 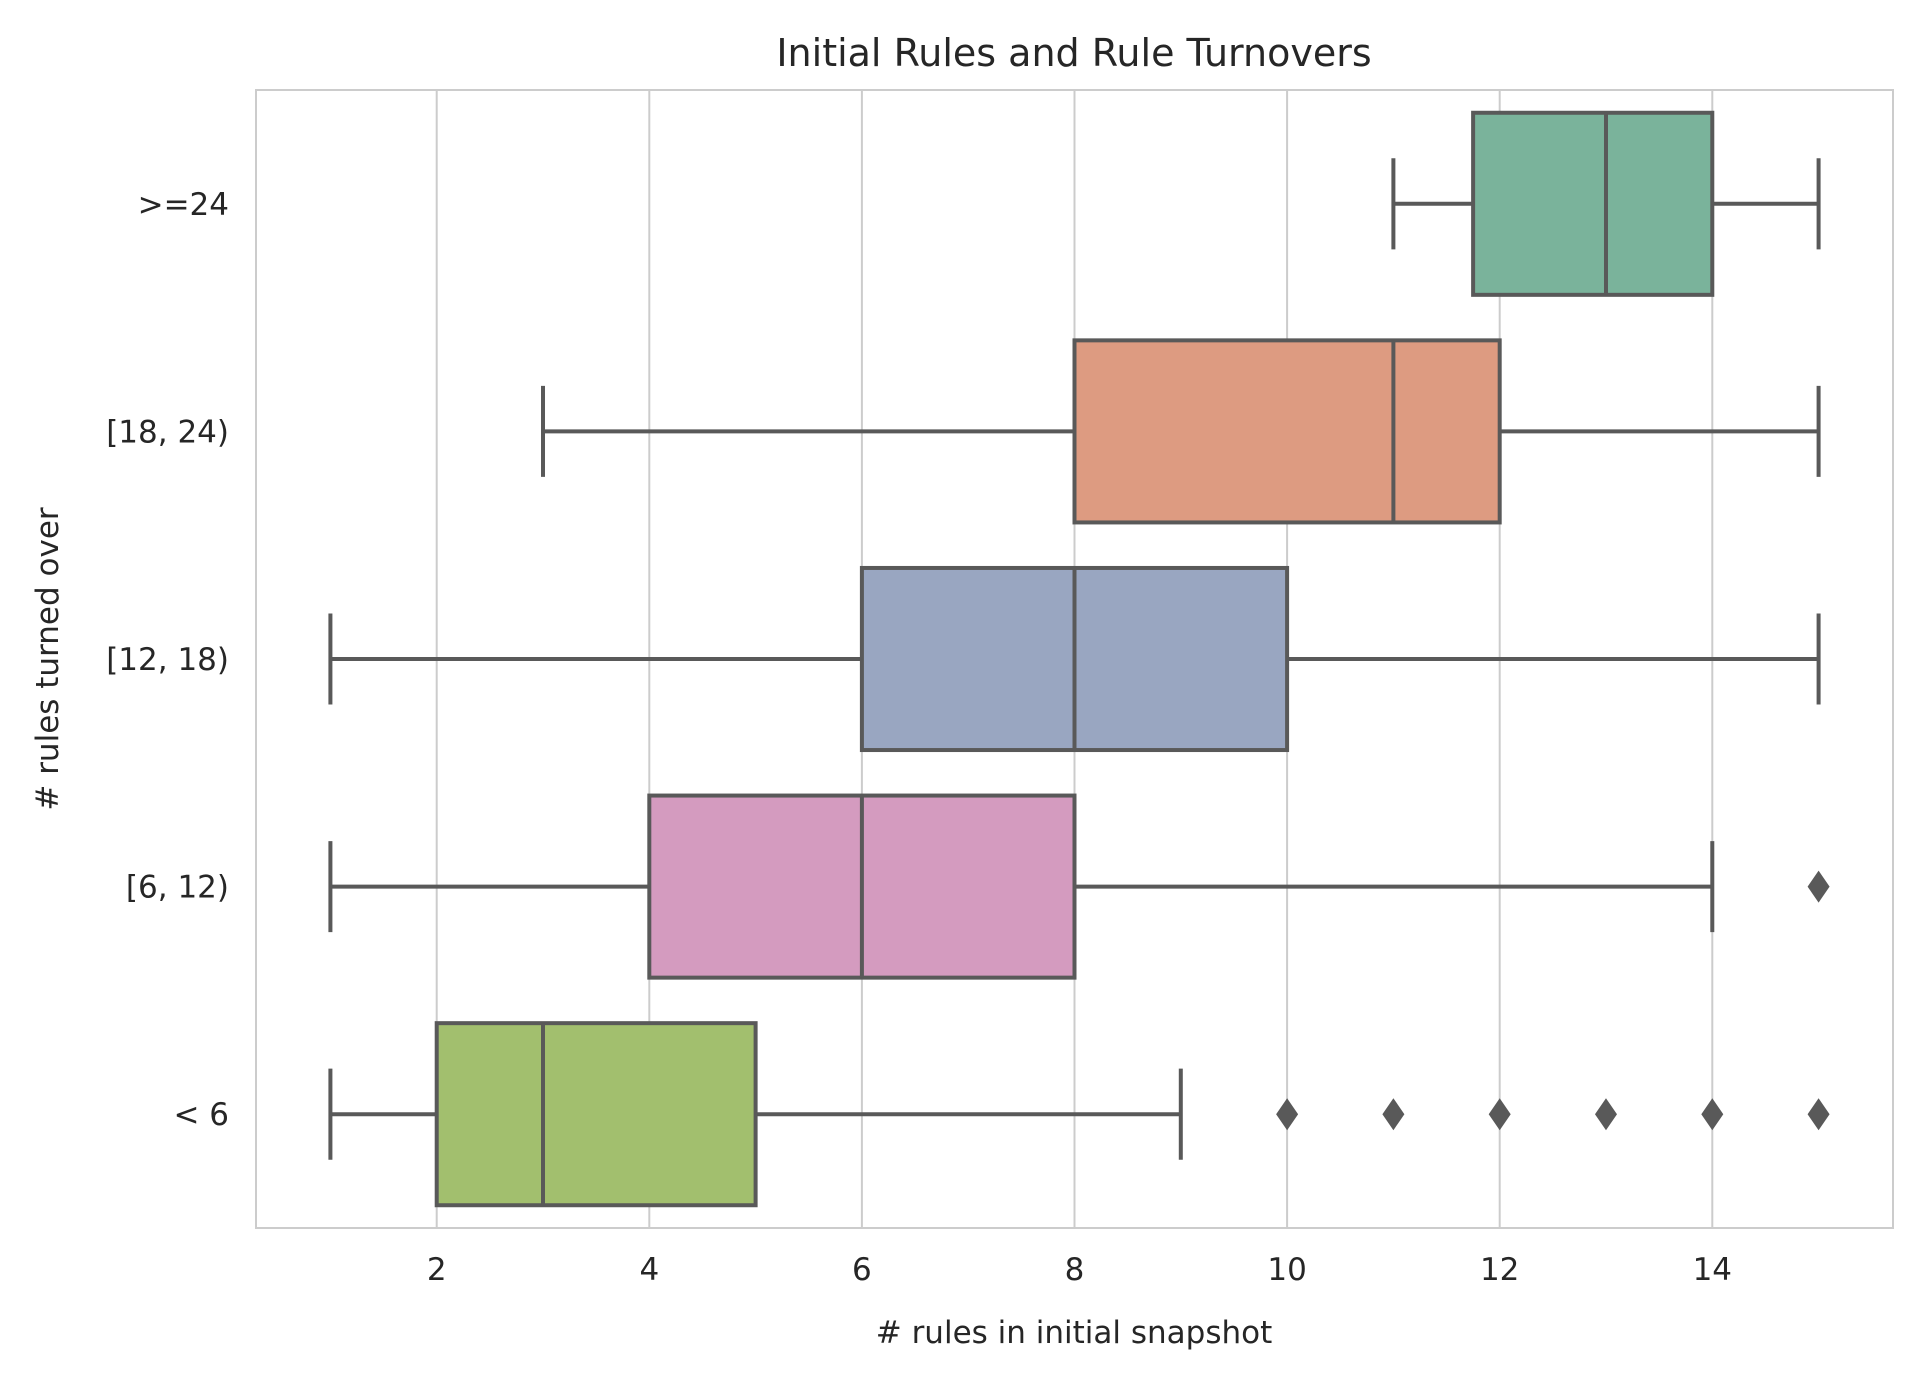 I want to click on y-tick-label: [12, 18), so click(x=167, y=660).